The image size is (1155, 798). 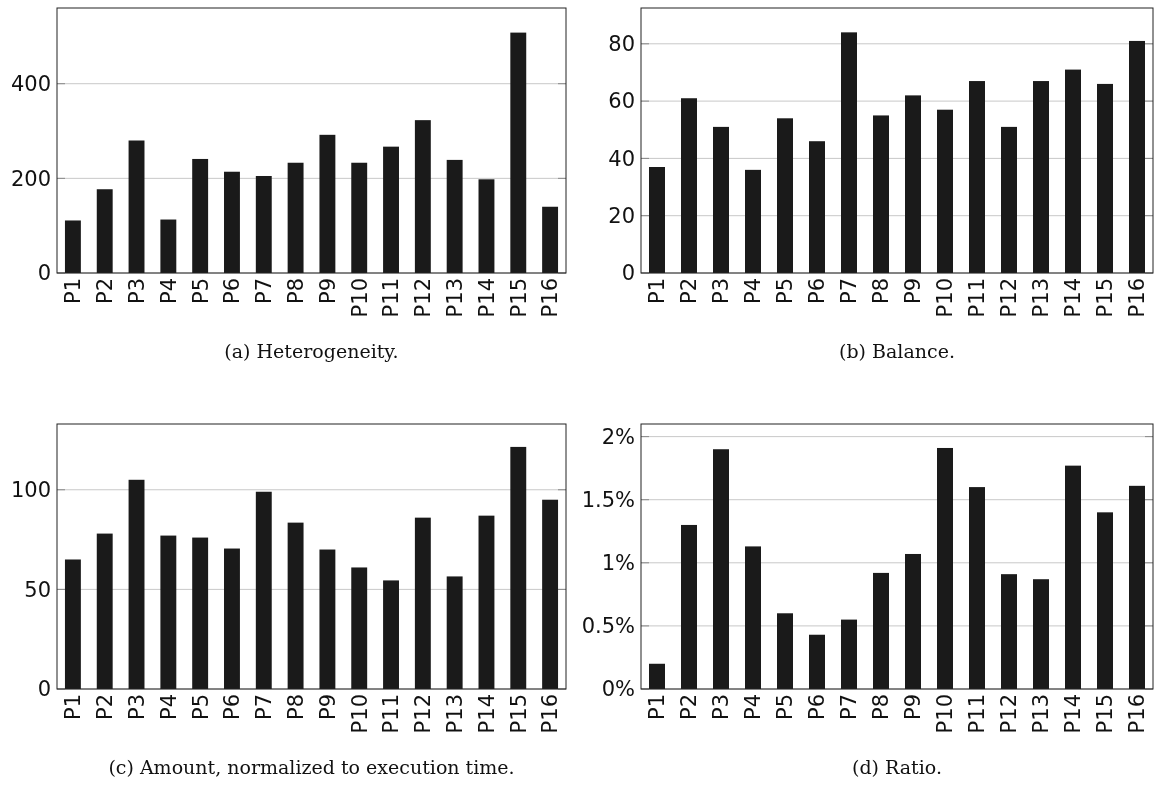 What do you see at coordinates (618, 689) in the screenshot?
I see `y-tick-label: 0%` at bounding box center [618, 689].